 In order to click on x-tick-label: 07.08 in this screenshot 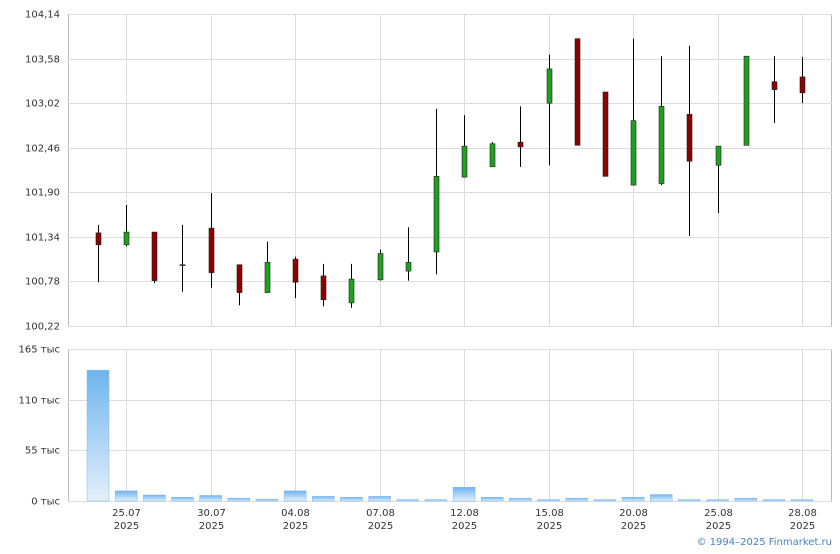, I will do `click(380, 513)`.